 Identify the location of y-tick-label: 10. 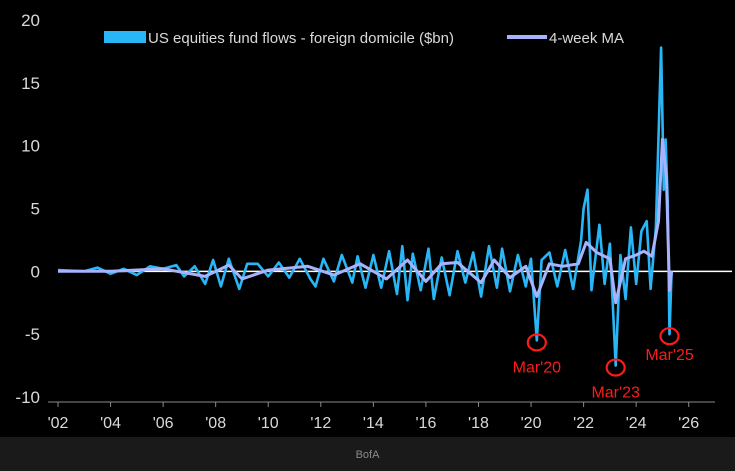
(30, 146).